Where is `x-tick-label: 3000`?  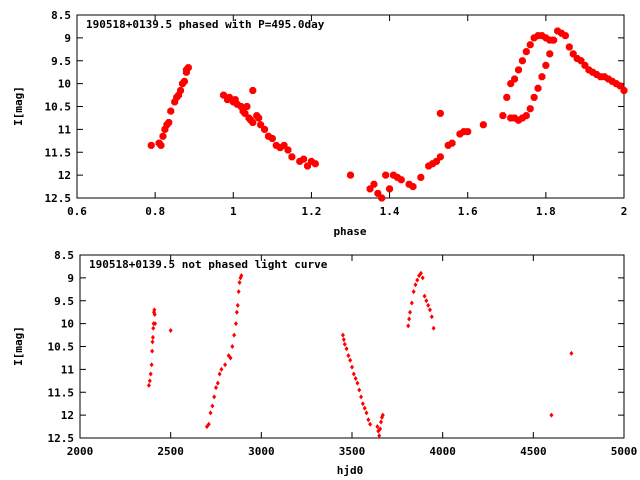 x-tick-label: 3000 is located at coordinates (261, 451).